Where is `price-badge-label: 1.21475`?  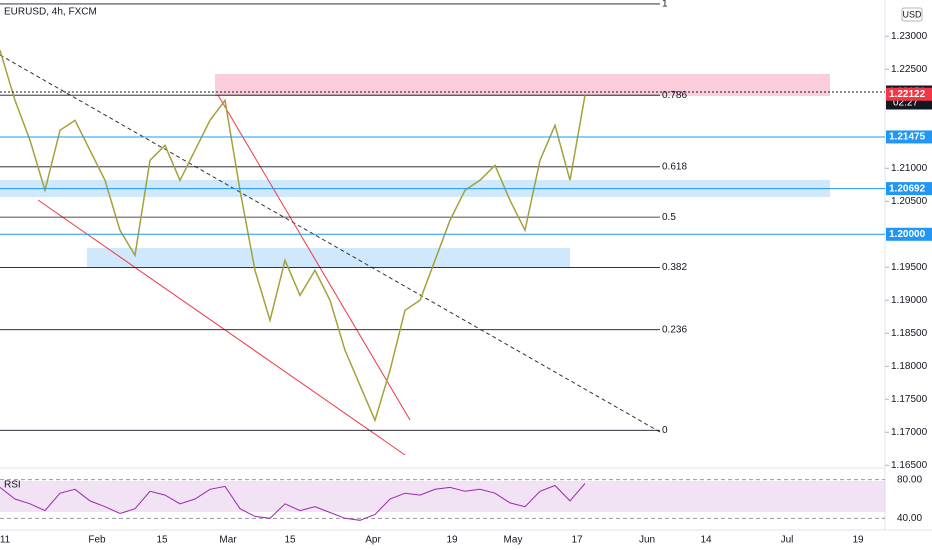
price-badge-label: 1.21475 is located at coordinates (907, 137).